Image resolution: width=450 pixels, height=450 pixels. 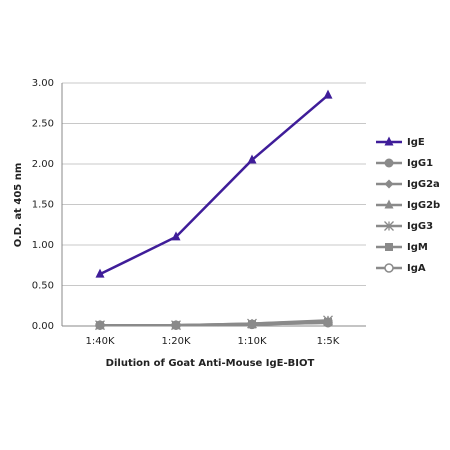 I want to click on x-tick-label: 1:20K, so click(x=175, y=341).